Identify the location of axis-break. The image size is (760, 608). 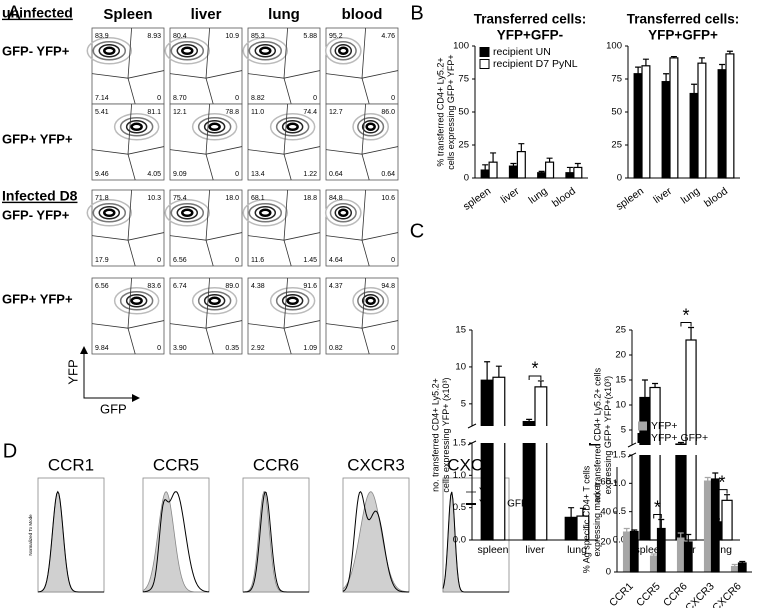
(472, 443).